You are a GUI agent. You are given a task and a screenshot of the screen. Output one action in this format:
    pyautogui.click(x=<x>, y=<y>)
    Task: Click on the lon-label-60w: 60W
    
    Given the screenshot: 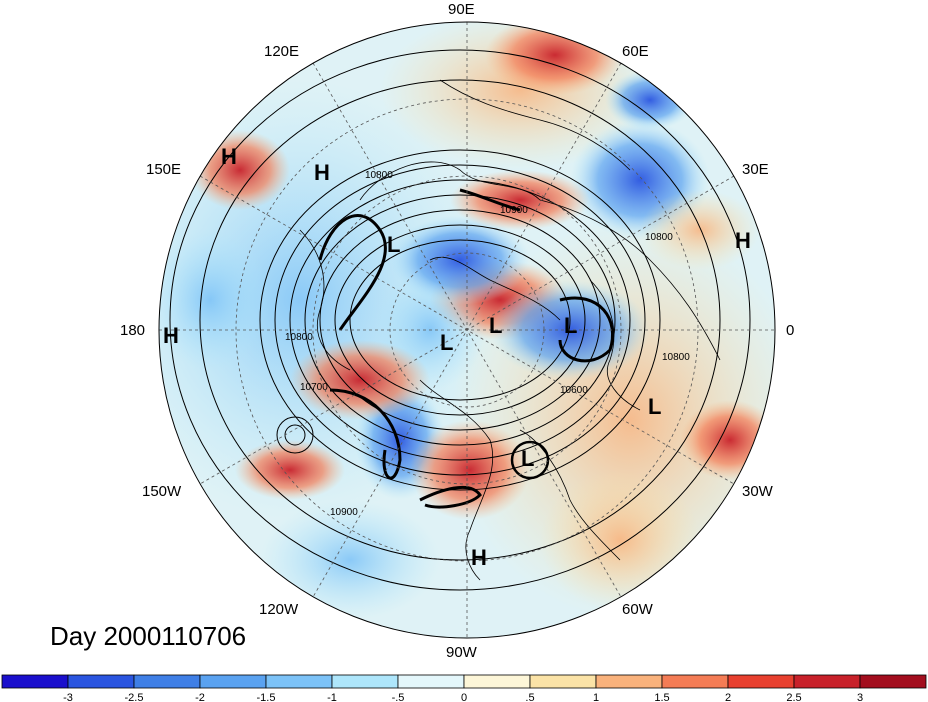 What is the action you would take?
    pyautogui.click(x=638, y=609)
    